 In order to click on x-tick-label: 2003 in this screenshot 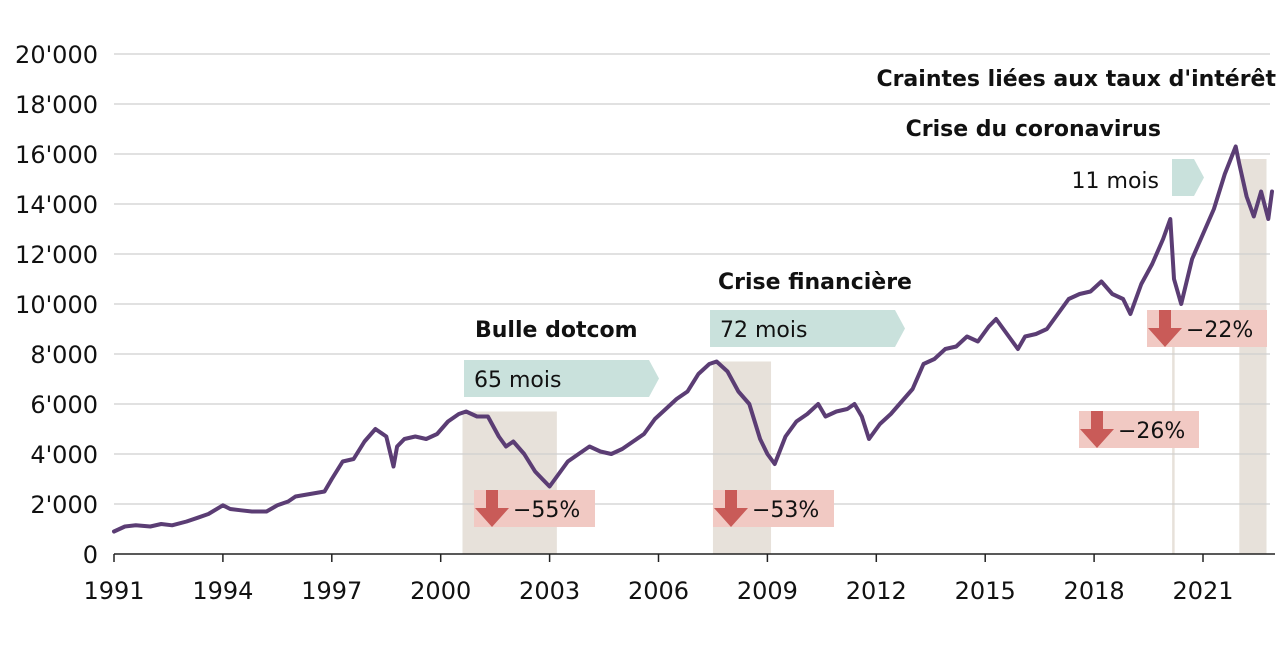, I will do `click(549, 591)`.